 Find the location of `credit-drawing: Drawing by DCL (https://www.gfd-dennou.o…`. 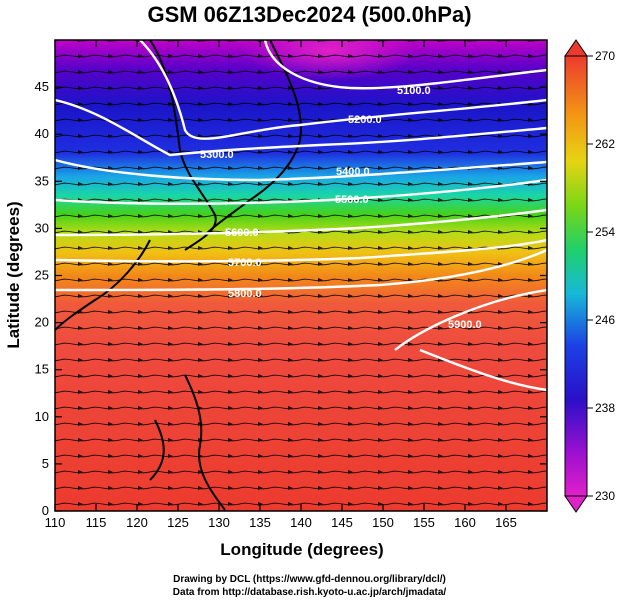

credit-drawing: Drawing by DCL (https://www.gfd-dennou.o… is located at coordinates (309, 579).